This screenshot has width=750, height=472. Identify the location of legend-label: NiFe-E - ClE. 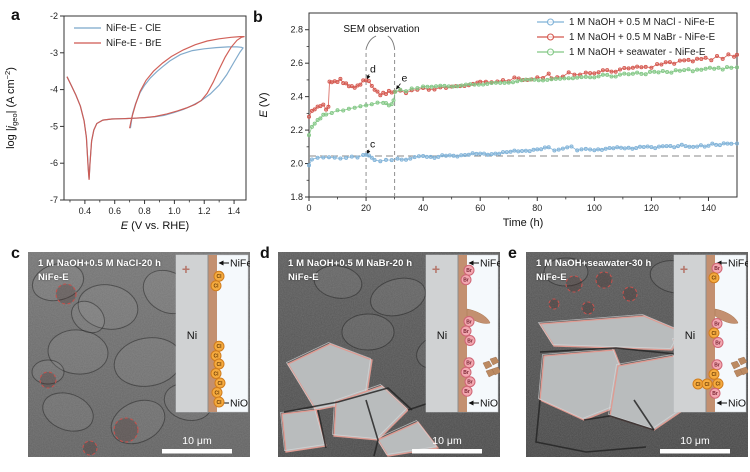
(133, 28).